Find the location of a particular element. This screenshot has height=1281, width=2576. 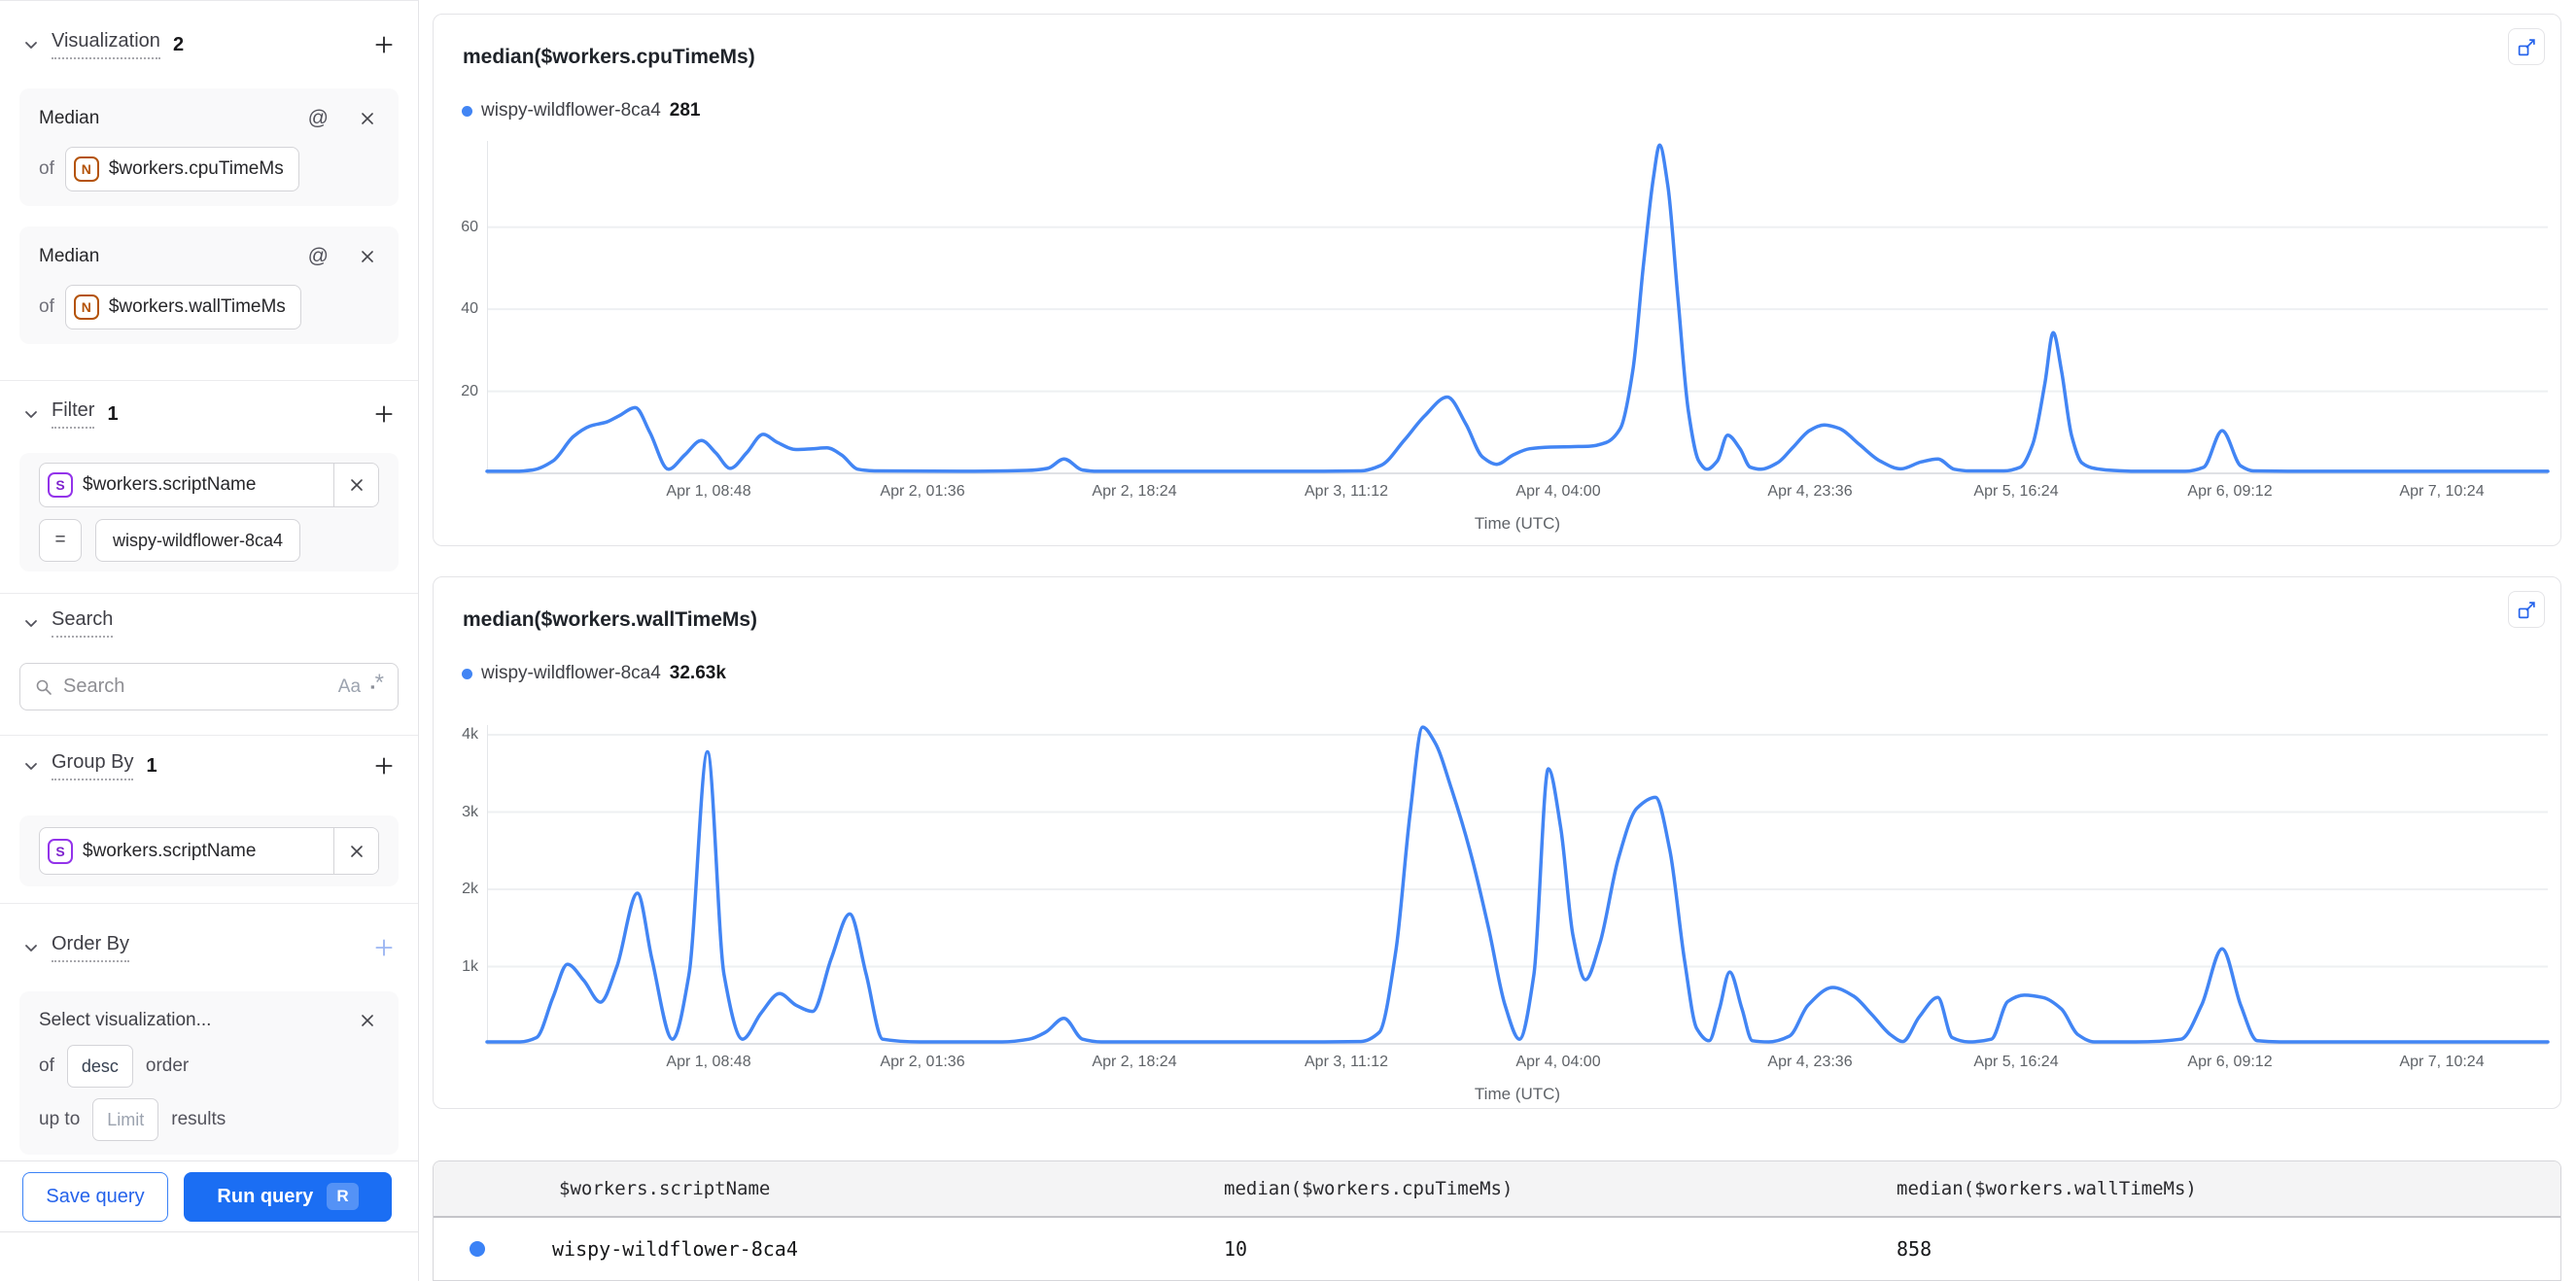

order-direction-select: desc is located at coordinates (99, 1067).